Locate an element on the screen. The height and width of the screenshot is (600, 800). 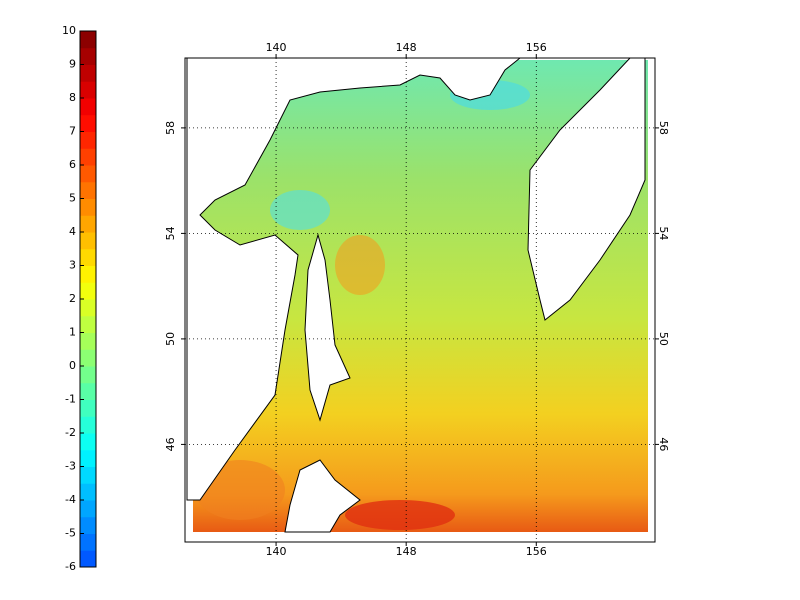
colorbar-tick-label: 3 is located at coordinates (72, 265).